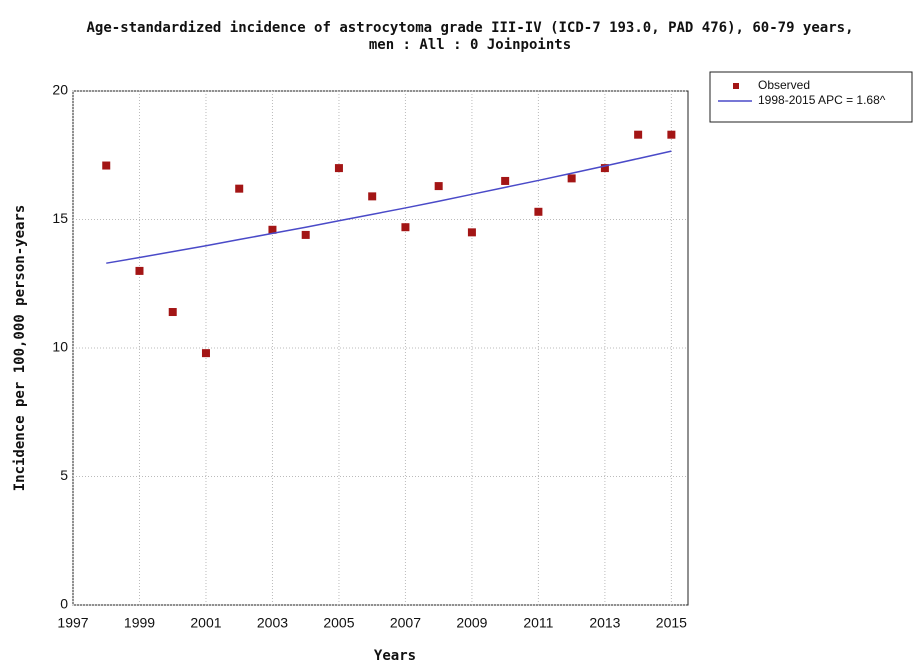 This screenshot has width=921, height=671. What do you see at coordinates (272, 623) in the screenshot?
I see `x-tick-label: 2003` at bounding box center [272, 623].